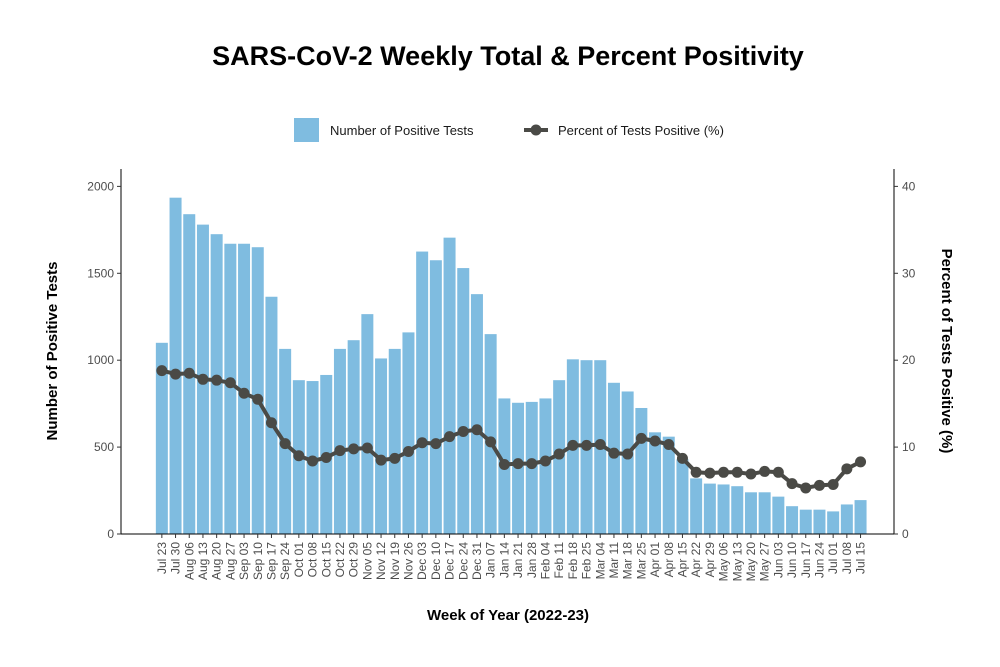  I want to click on x-tick-label: Jul 23, so click(162, 558).